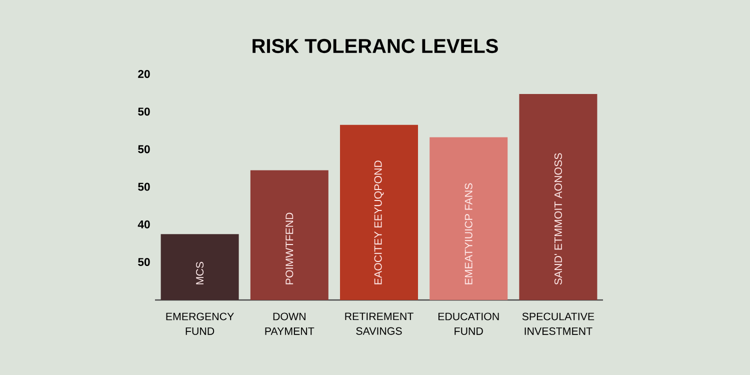 The width and height of the screenshot is (750, 375). I want to click on text: 20, so click(144, 74).